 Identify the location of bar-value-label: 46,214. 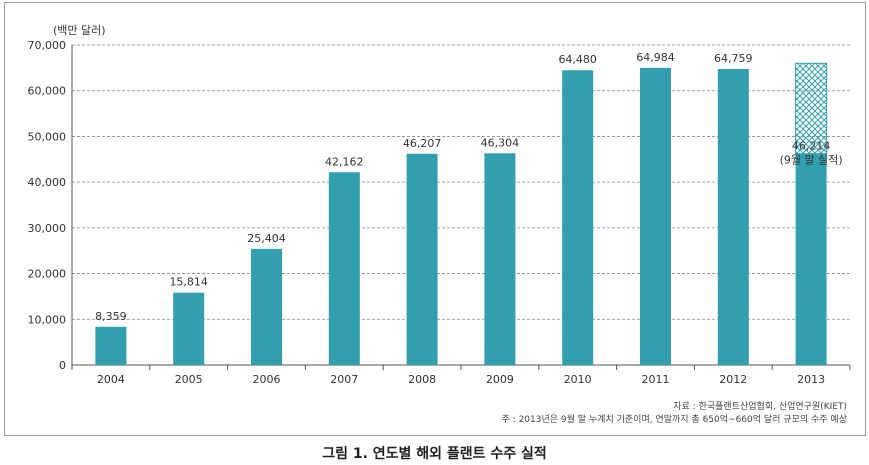
(811, 146).